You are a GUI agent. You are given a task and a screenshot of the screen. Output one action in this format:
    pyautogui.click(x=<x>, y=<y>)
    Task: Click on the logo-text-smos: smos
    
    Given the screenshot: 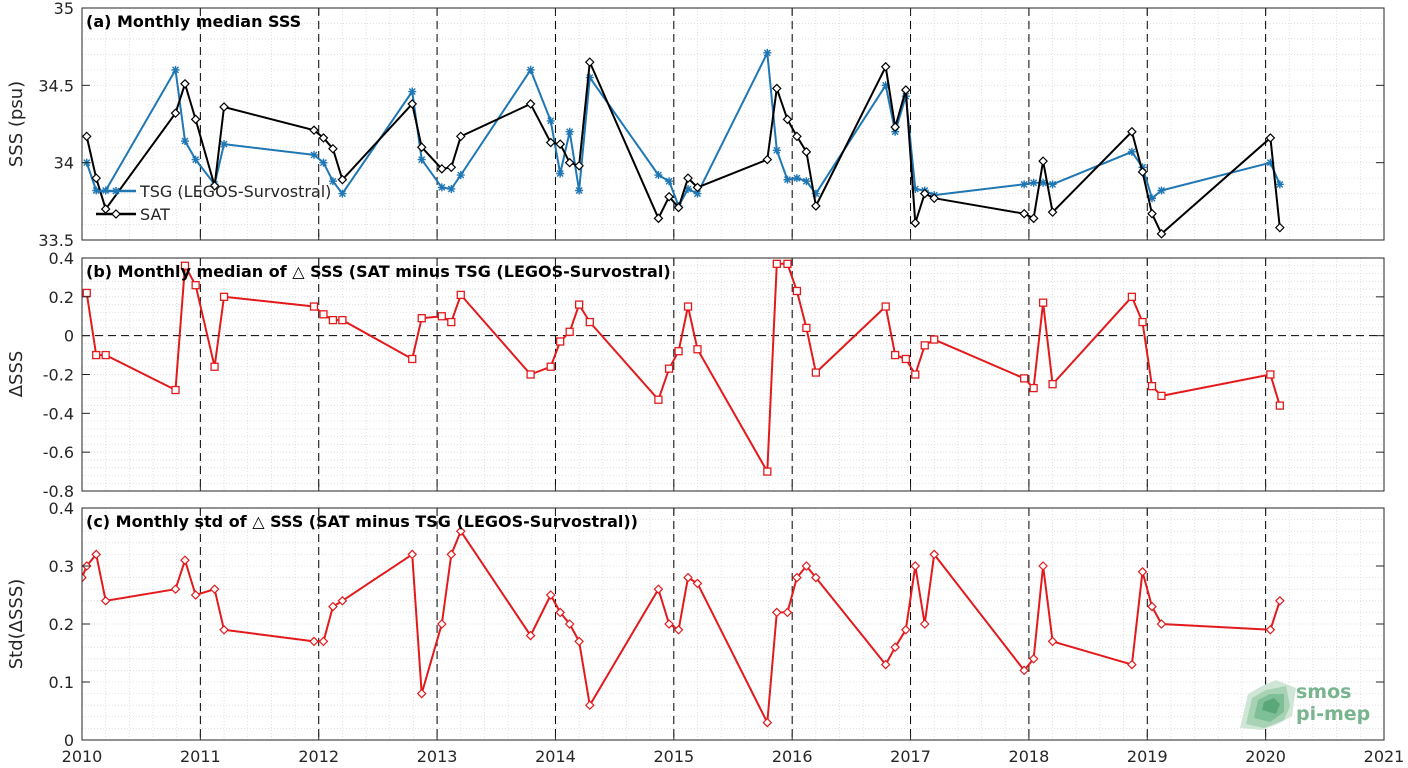 What is the action you would take?
    pyautogui.click(x=1323, y=692)
    